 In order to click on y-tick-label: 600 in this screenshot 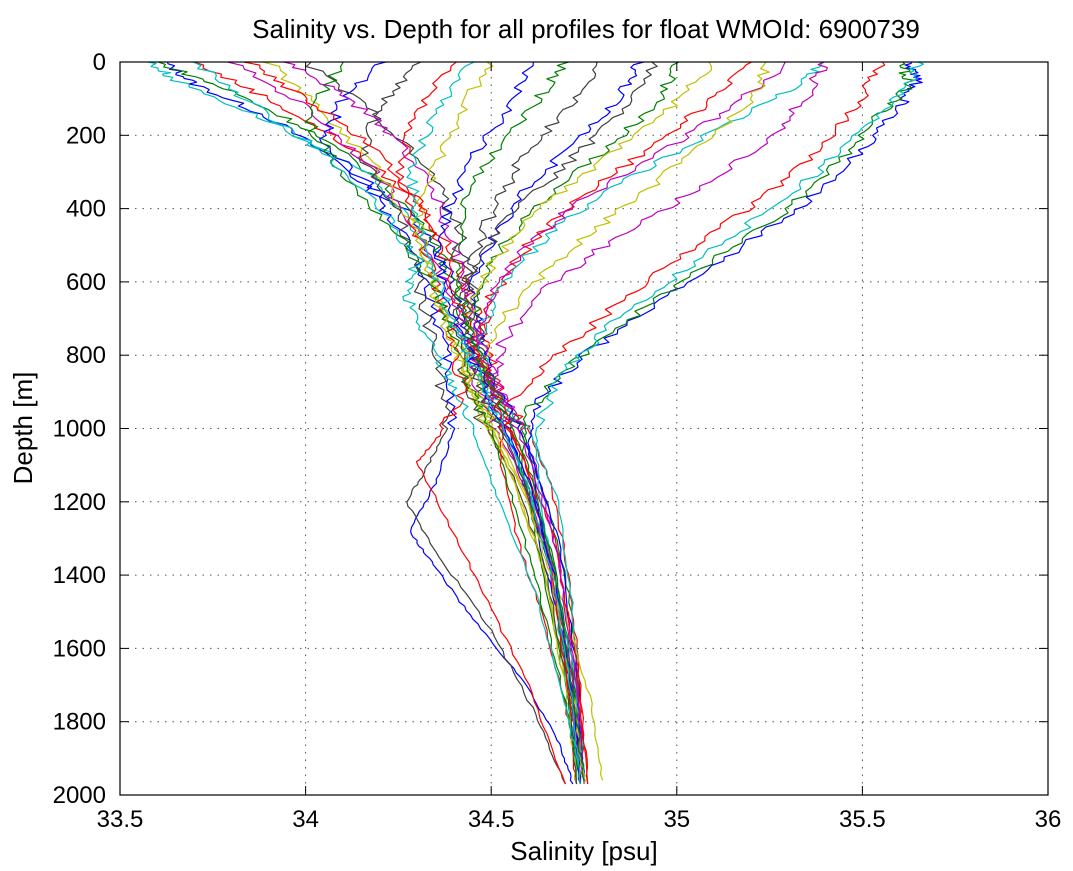, I will do `click(86, 282)`.